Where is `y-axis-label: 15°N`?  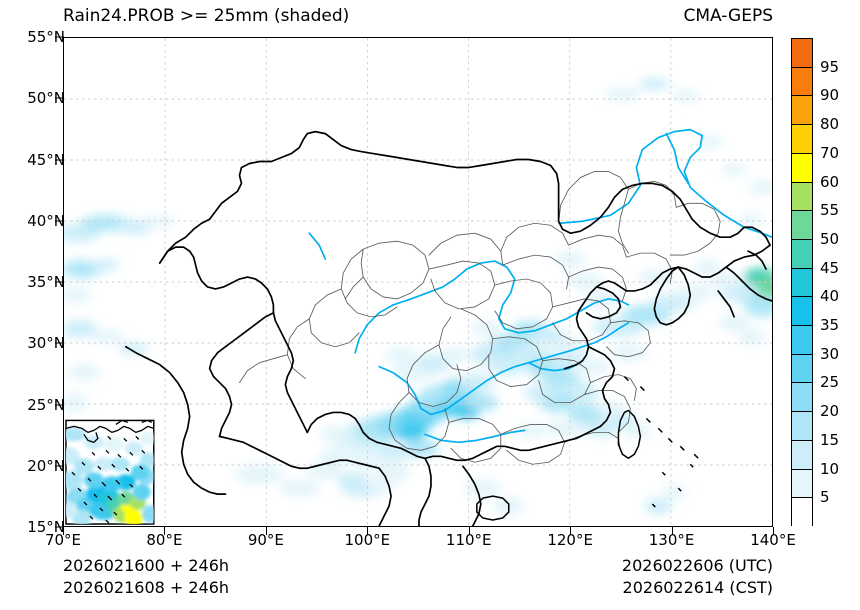
y-axis-label: 15°N is located at coordinates (46, 527).